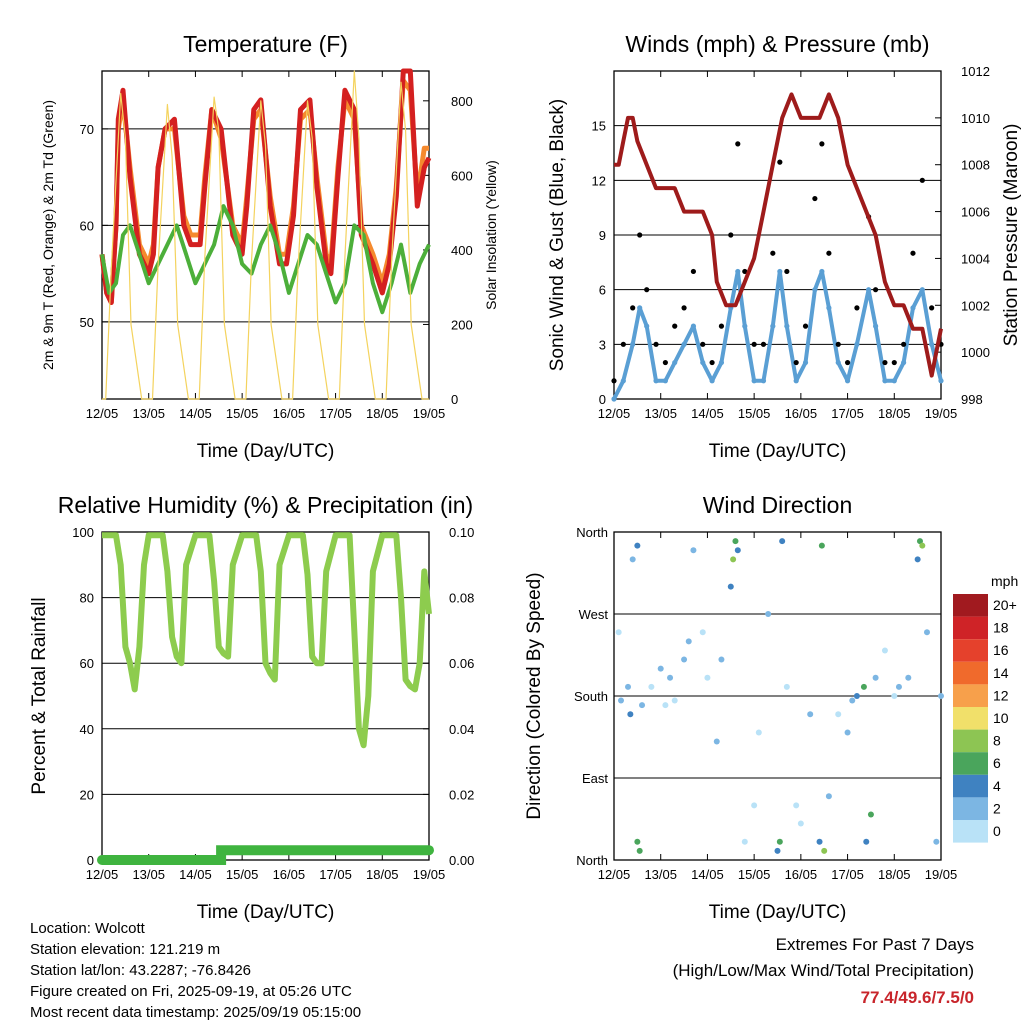 The height and width of the screenshot is (1024, 1024). What do you see at coordinates (1005, 605) in the screenshot?
I see `legend-label: 20+` at bounding box center [1005, 605].